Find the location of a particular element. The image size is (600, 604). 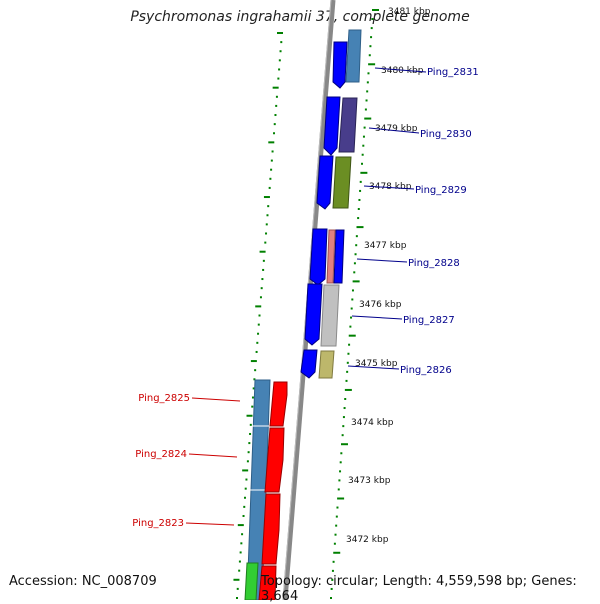

gene-label-ping-2826: Ping_2826 is located at coordinates (399, 370).